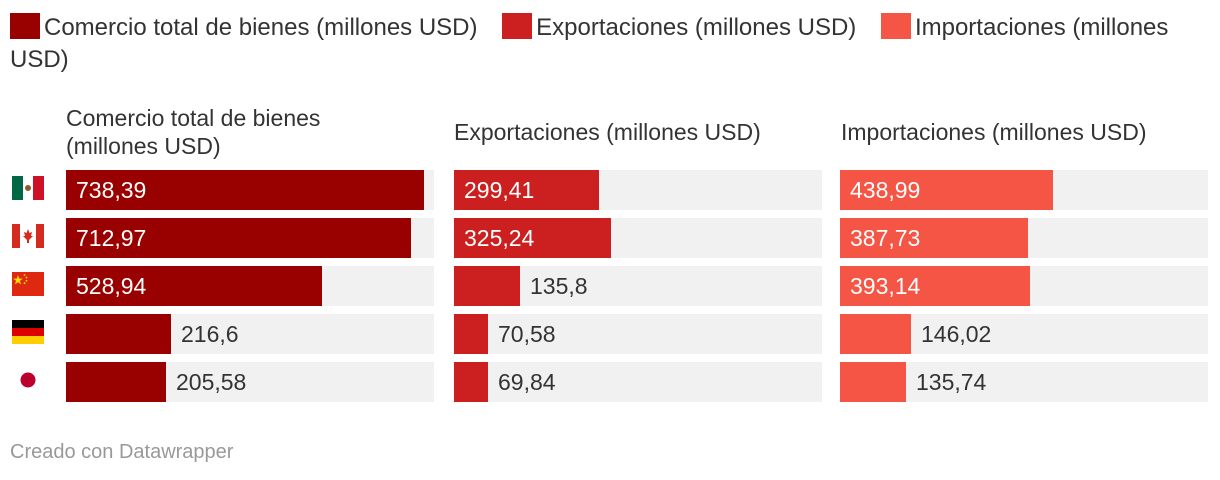  I want to click on credit-text: Creado con Datawrapper, so click(122, 452).